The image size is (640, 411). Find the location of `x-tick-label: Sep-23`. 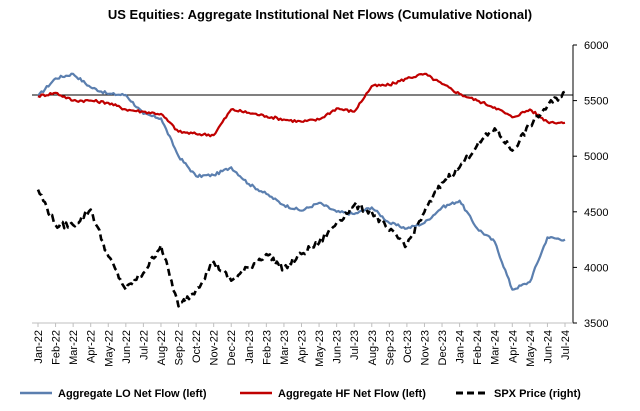

x-tick-label: Sep-23 is located at coordinates (390, 347).